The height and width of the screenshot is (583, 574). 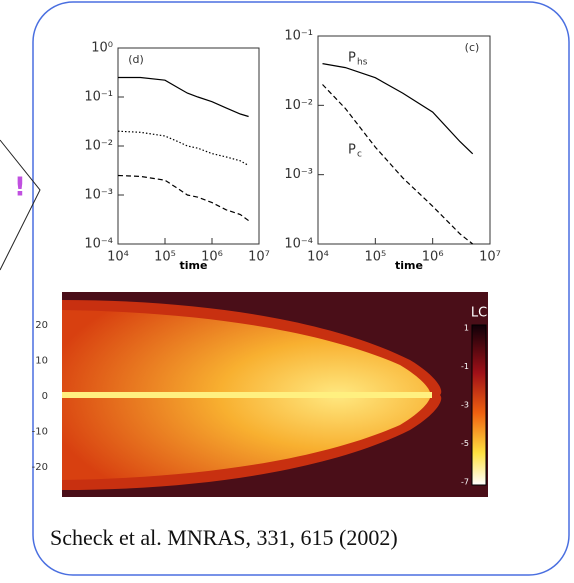 What do you see at coordinates (40, 467) in the screenshot?
I see `image-y-tick-label: -20` at bounding box center [40, 467].